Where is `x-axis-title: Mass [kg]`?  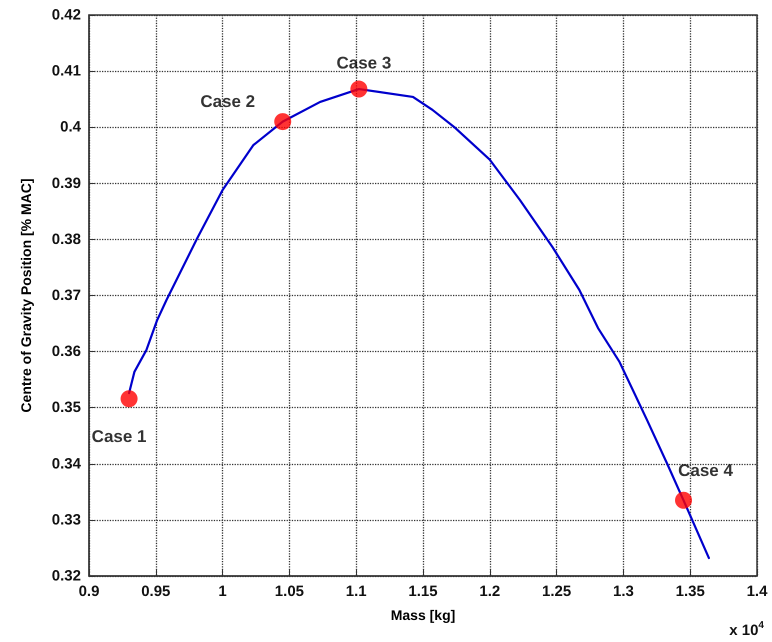
x-axis-title: Mass [kg] is located at coordinates (423, 615).